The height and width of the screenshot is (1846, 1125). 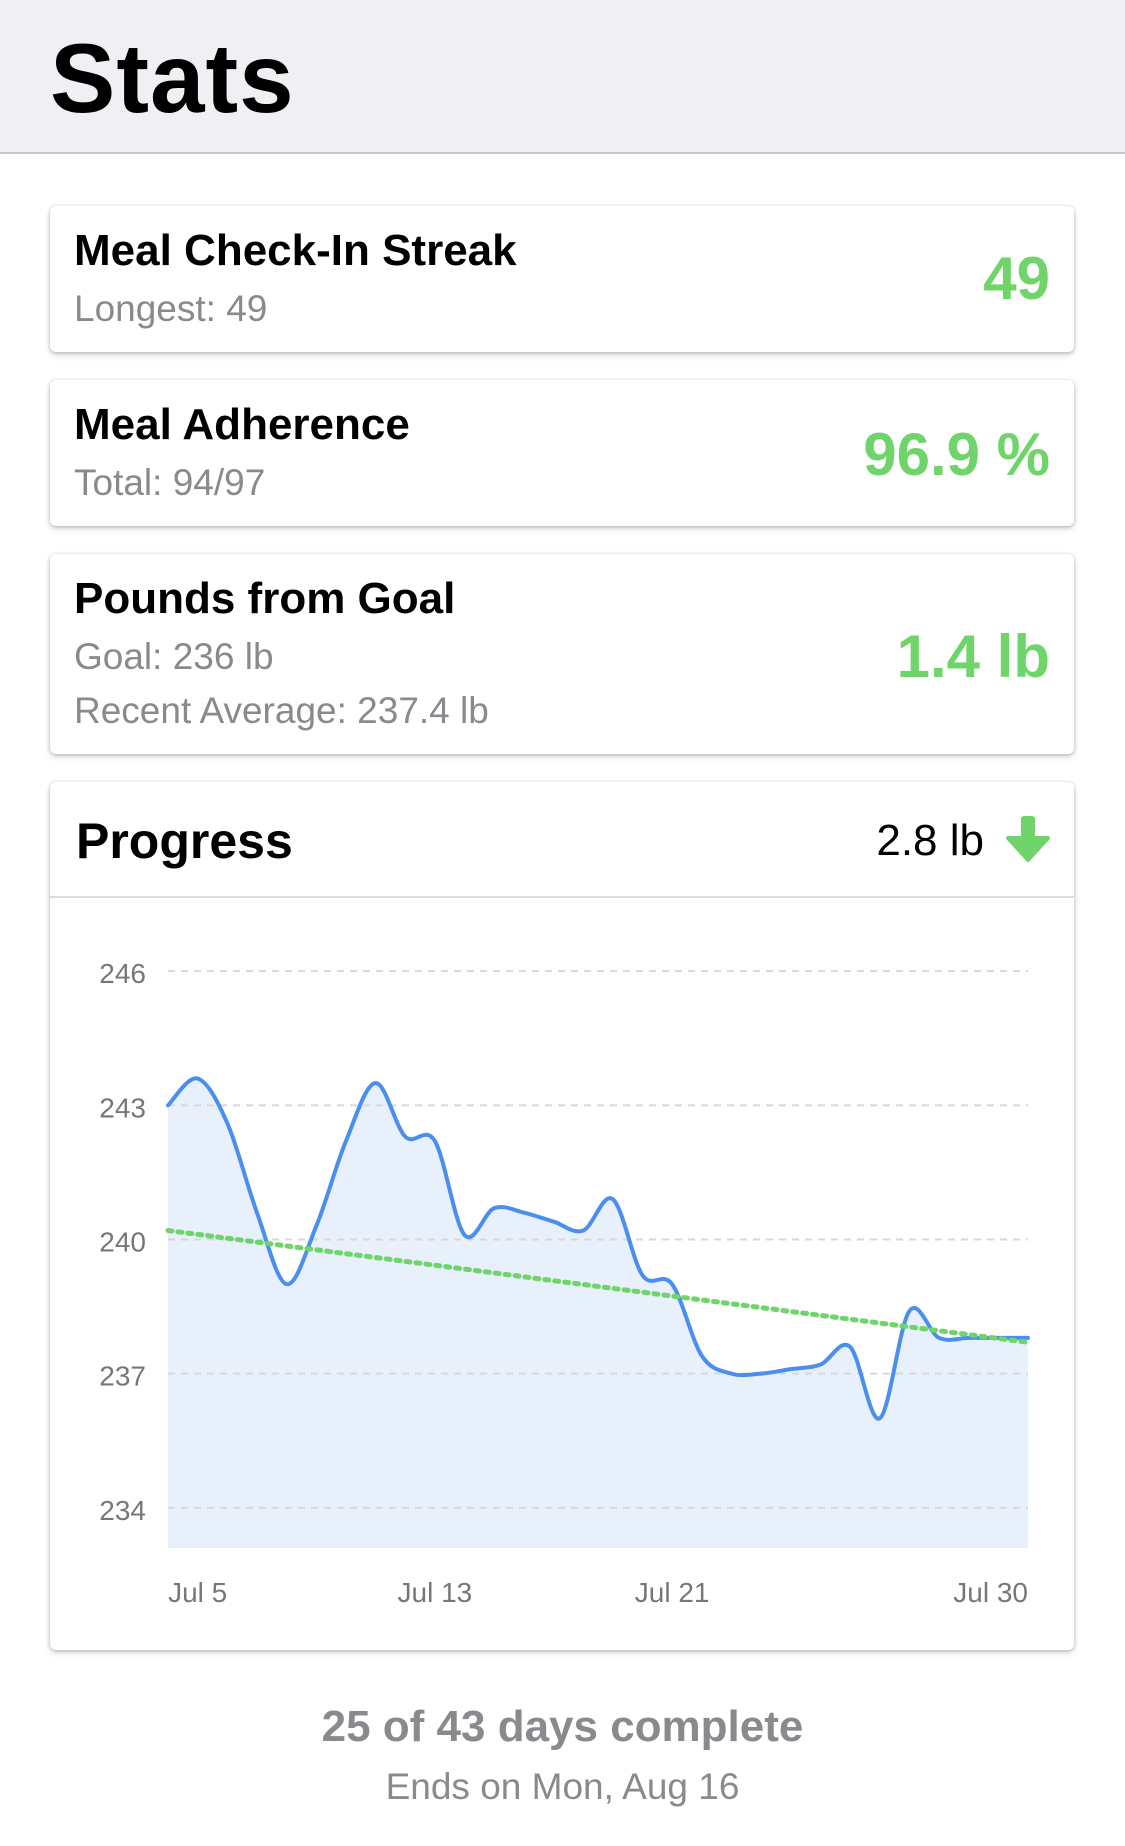 I want to click on days-complete-text: 25 of 43 days complete, so click(x=562, y=1726).